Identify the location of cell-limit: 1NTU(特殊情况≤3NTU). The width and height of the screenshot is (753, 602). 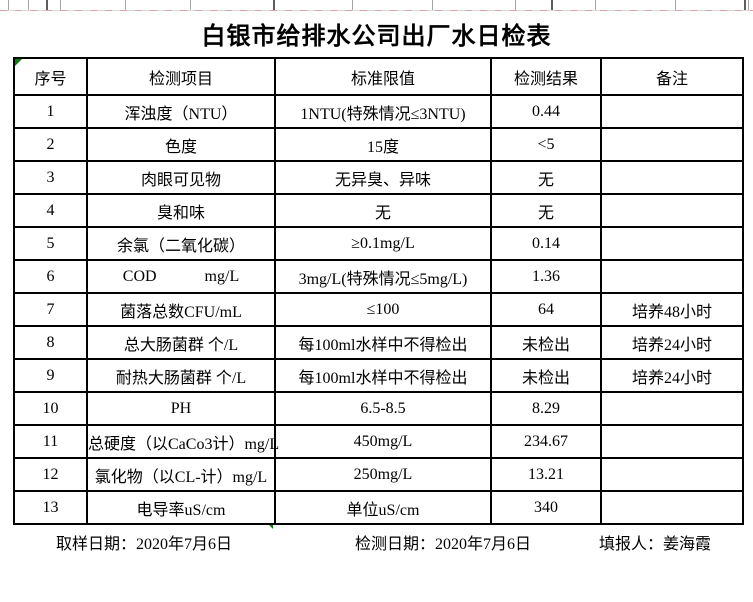
(383, 111).